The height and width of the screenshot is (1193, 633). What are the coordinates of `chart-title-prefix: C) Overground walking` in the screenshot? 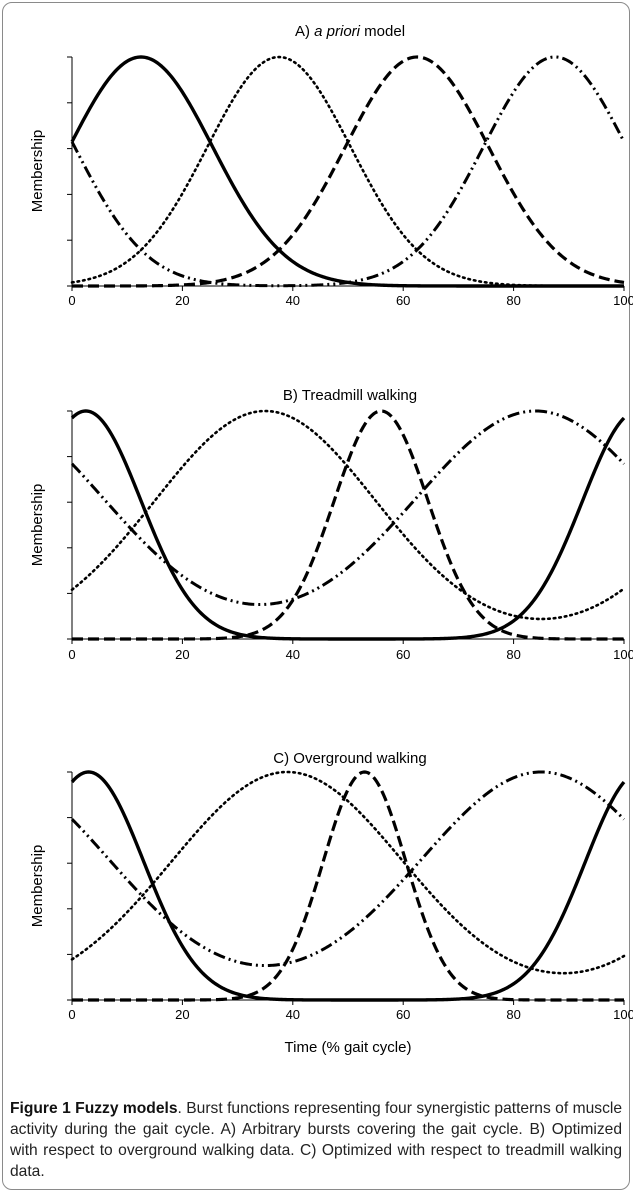 It's located at (349, 758).